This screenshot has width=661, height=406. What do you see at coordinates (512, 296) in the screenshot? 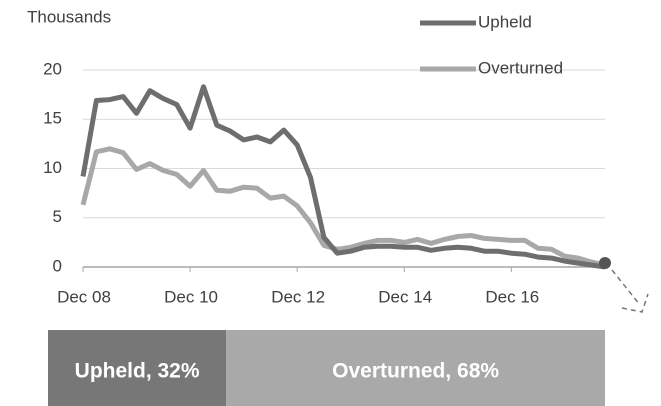
I see `x-tick-label: Dec 16` at bounding box center [512, 296].